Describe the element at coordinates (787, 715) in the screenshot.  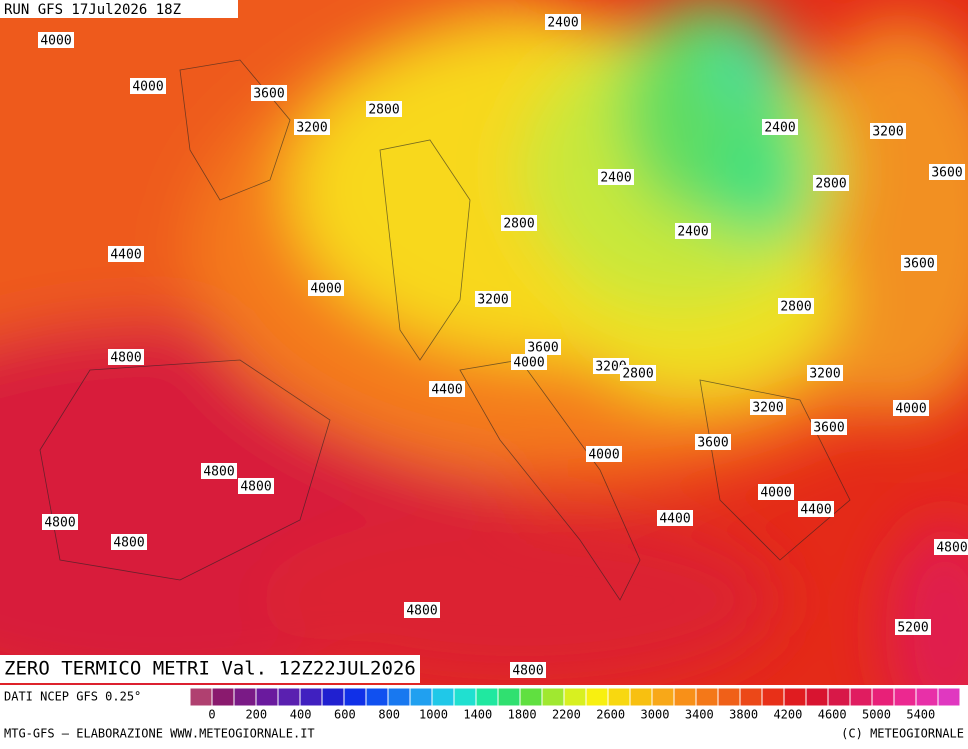
I see `legend-tick-label: 4200` at that location.